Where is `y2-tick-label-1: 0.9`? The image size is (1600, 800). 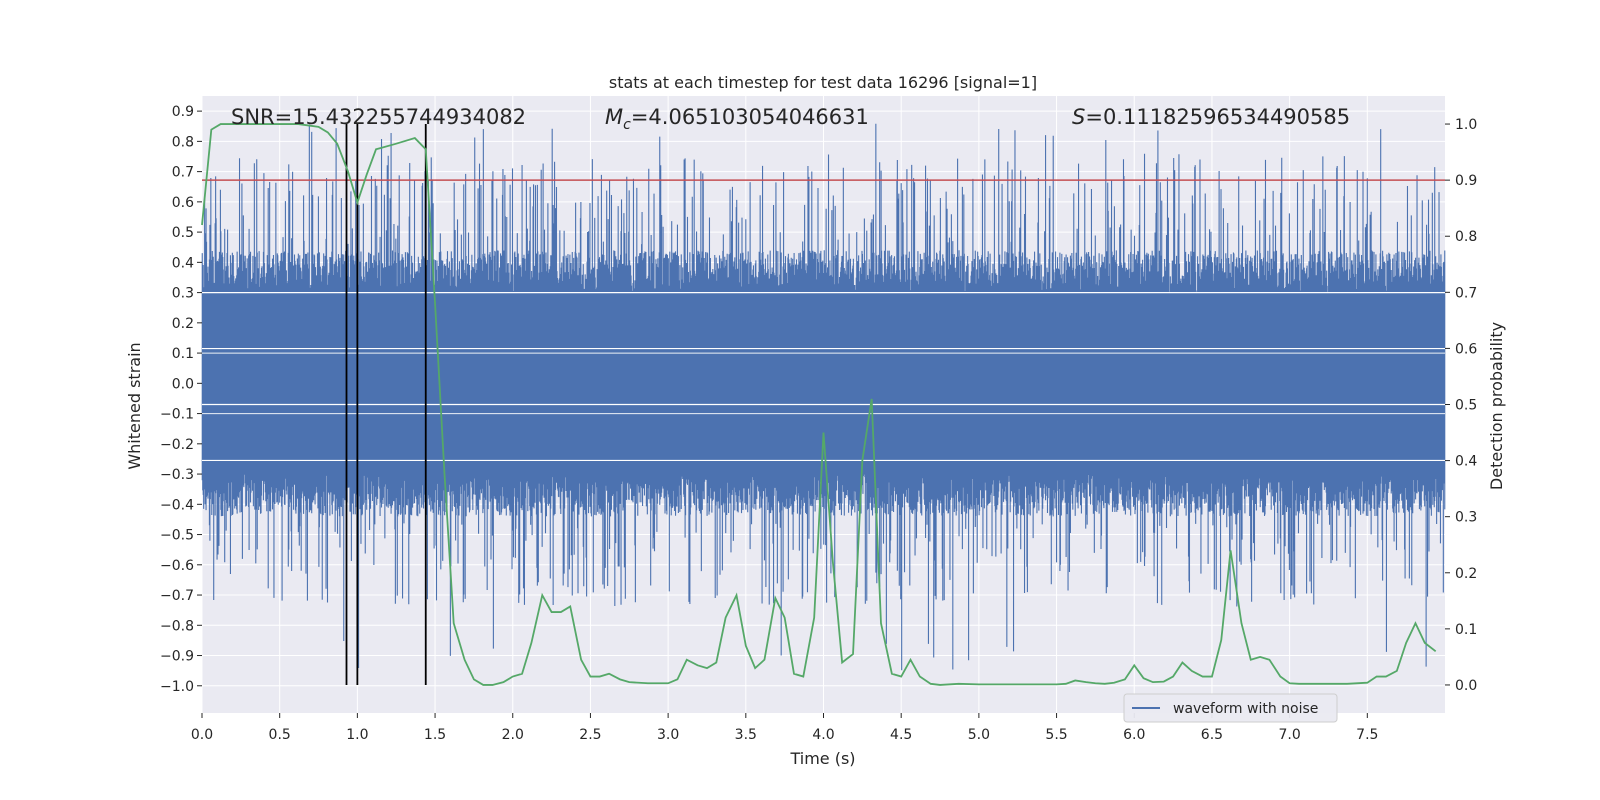 y2-tick-label-1: 0.9 is located at coordinates (1466, 181).